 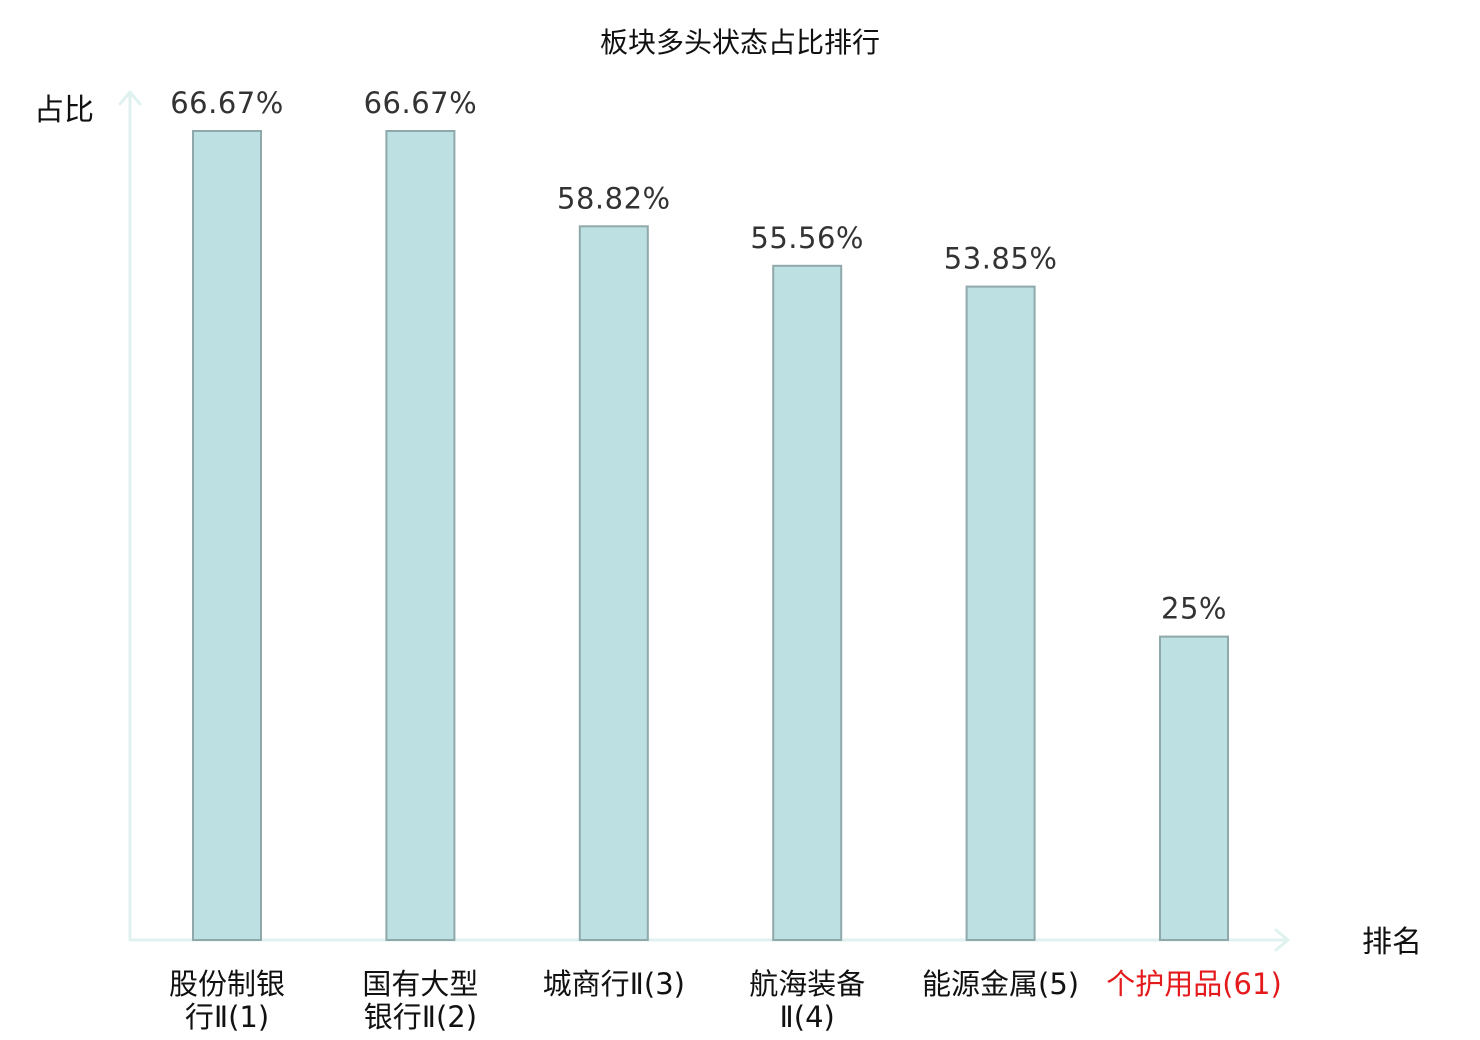 I want to click on category-label-3: 城商行Ⅱ(3), so click(x=614, y=984).